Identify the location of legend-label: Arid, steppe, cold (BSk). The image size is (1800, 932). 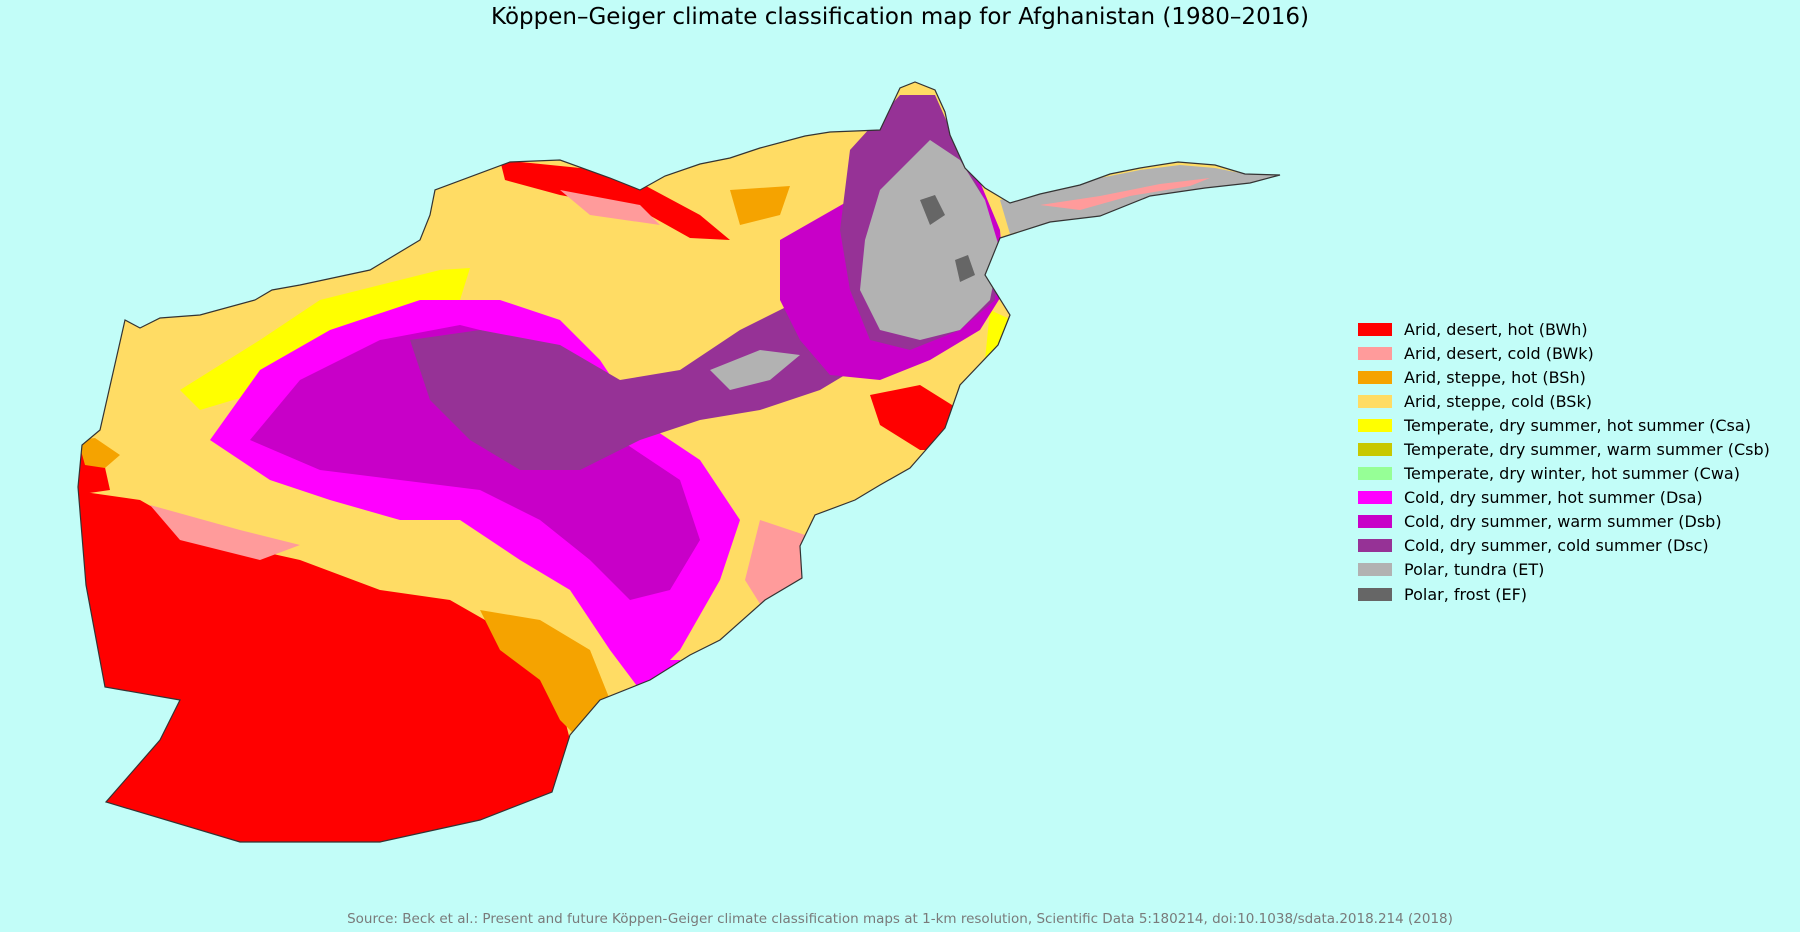
(1498, 401).